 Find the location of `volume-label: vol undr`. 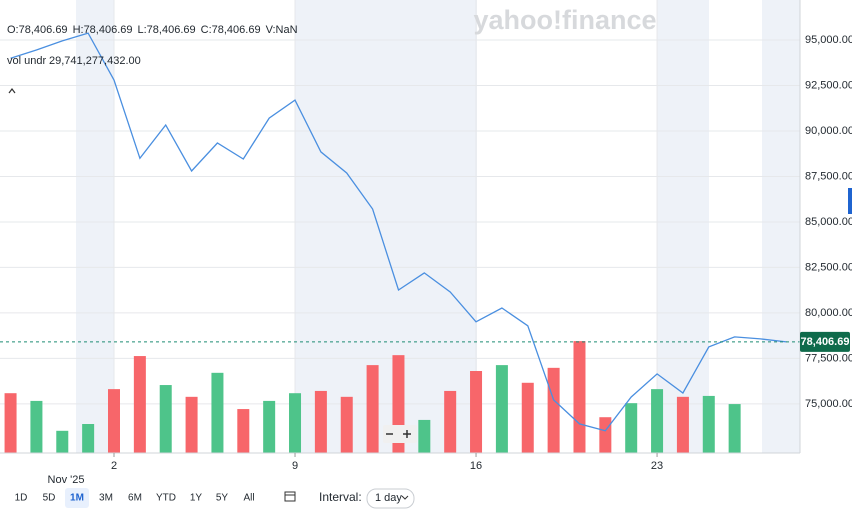

volume-label: vol undr is located at coordinates (26, 61).